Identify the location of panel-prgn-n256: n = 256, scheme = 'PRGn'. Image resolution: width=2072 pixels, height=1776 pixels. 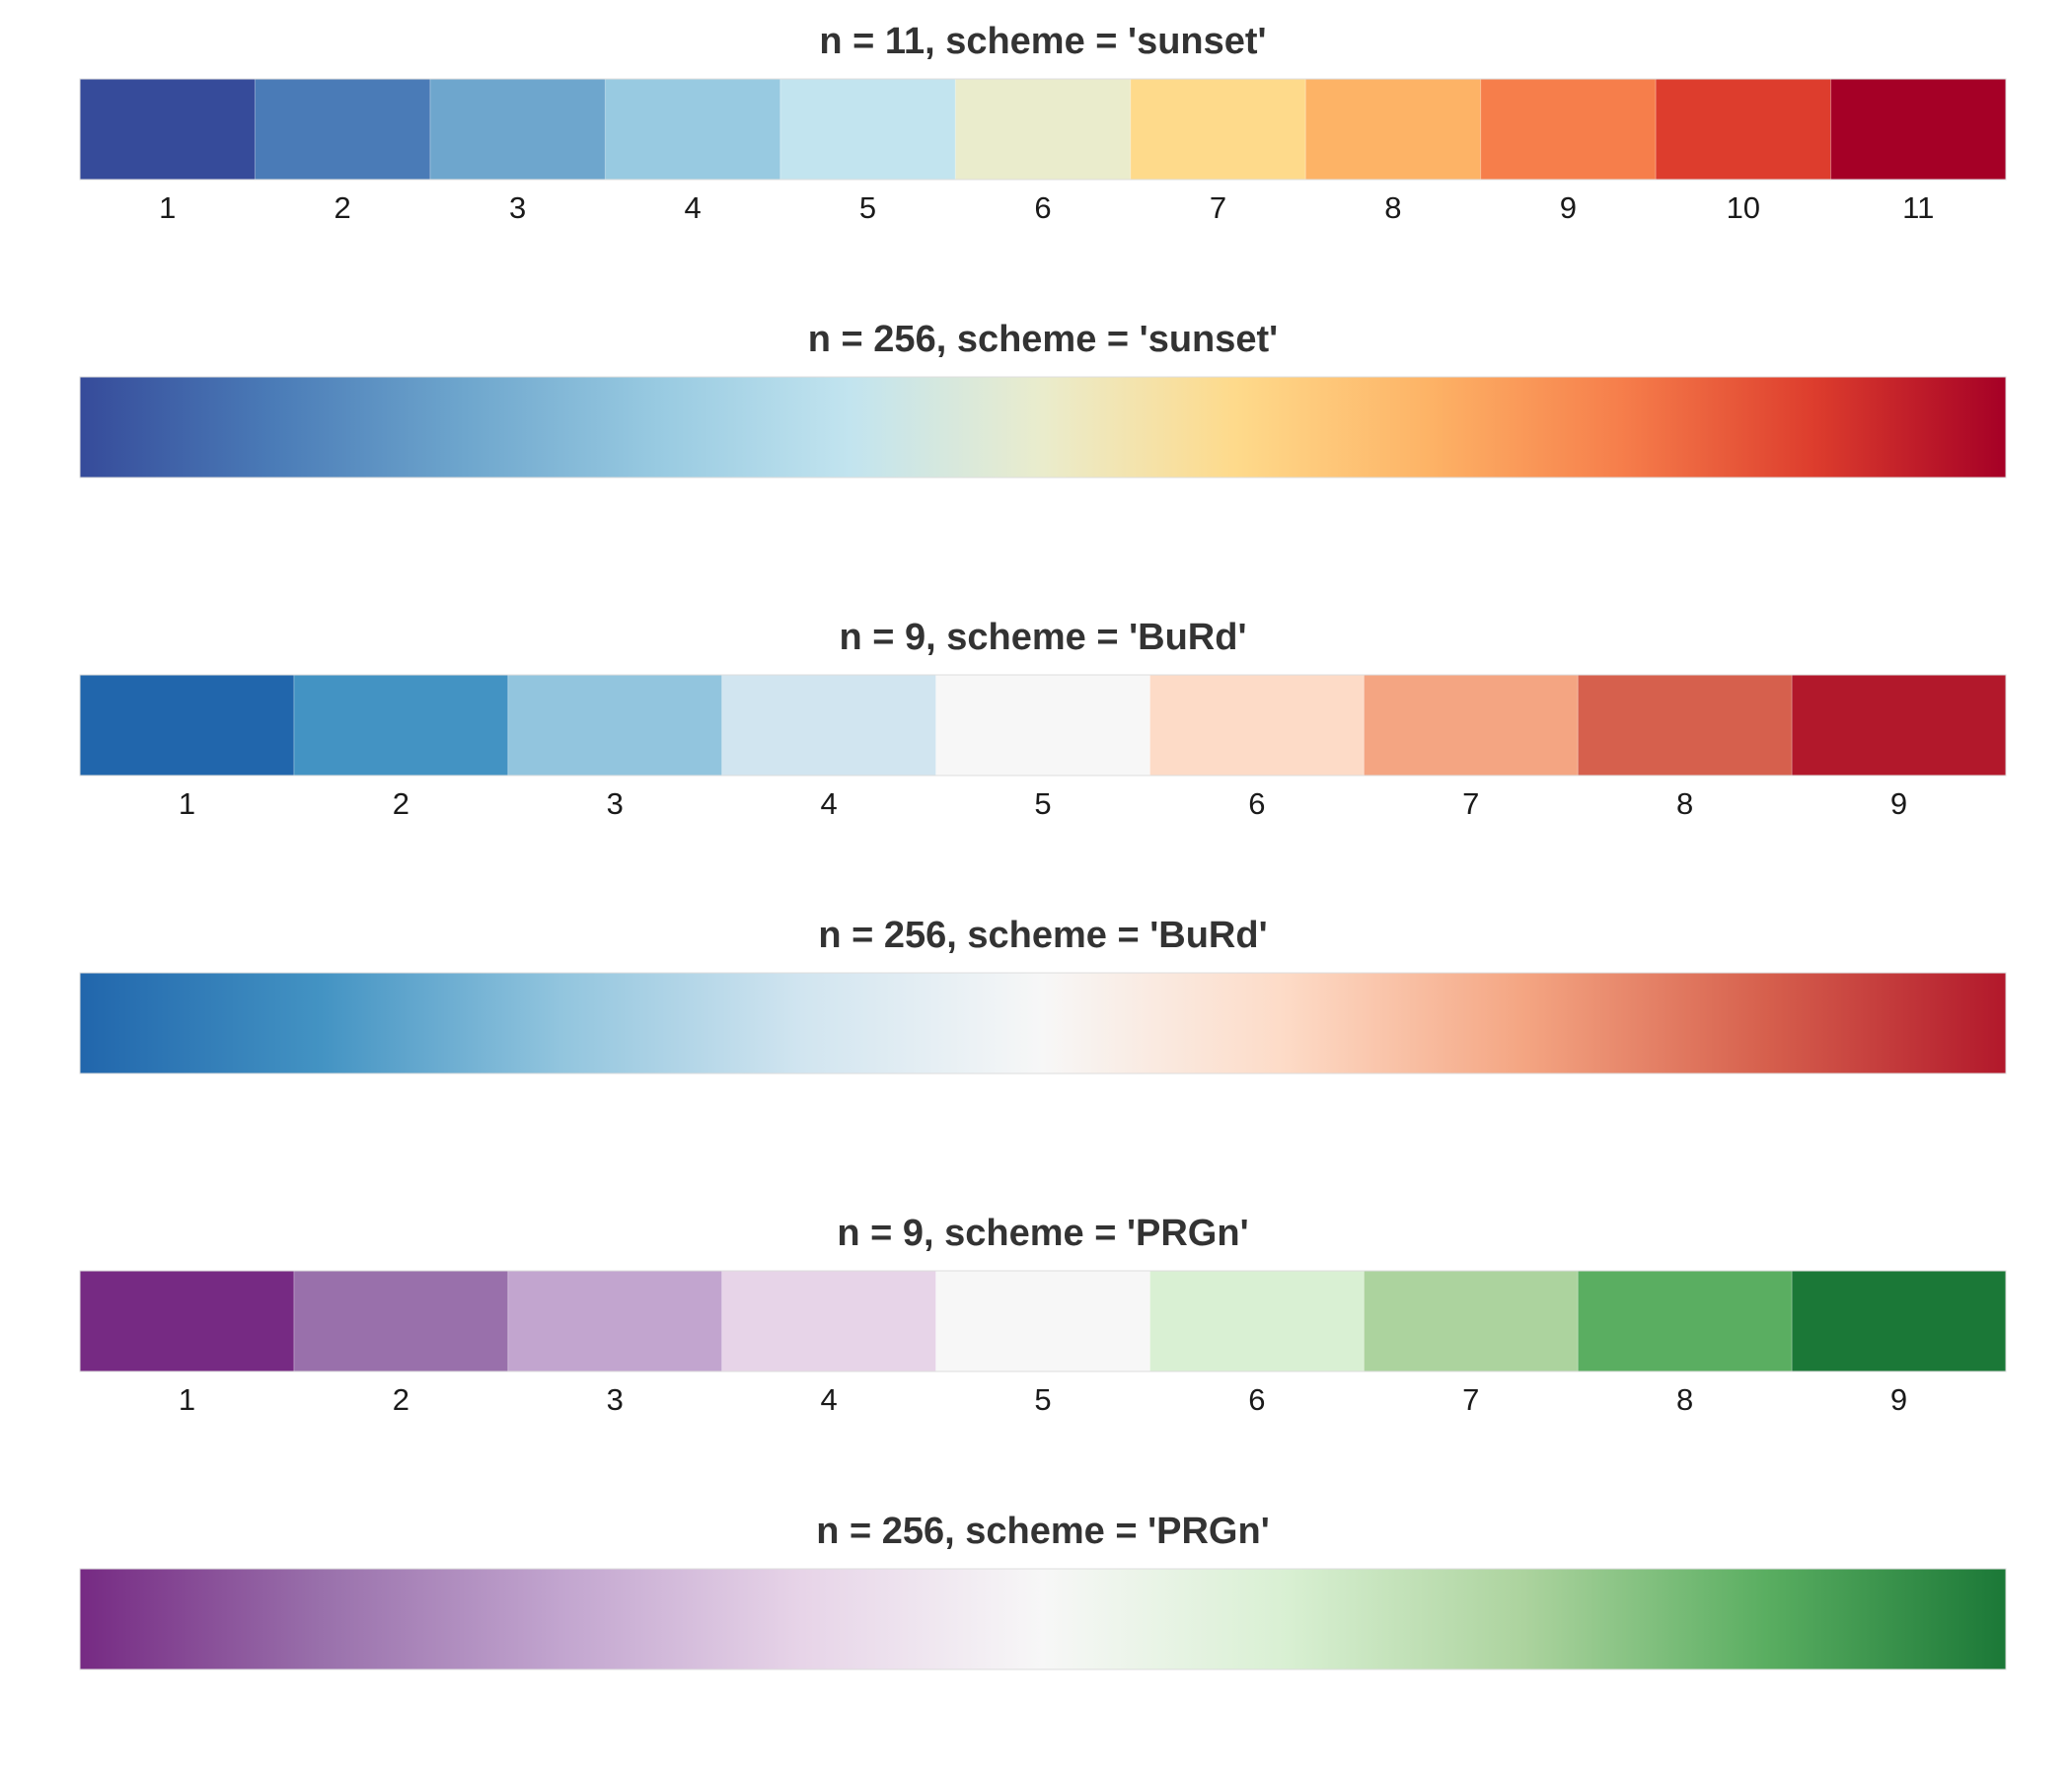
(1043, 1591).